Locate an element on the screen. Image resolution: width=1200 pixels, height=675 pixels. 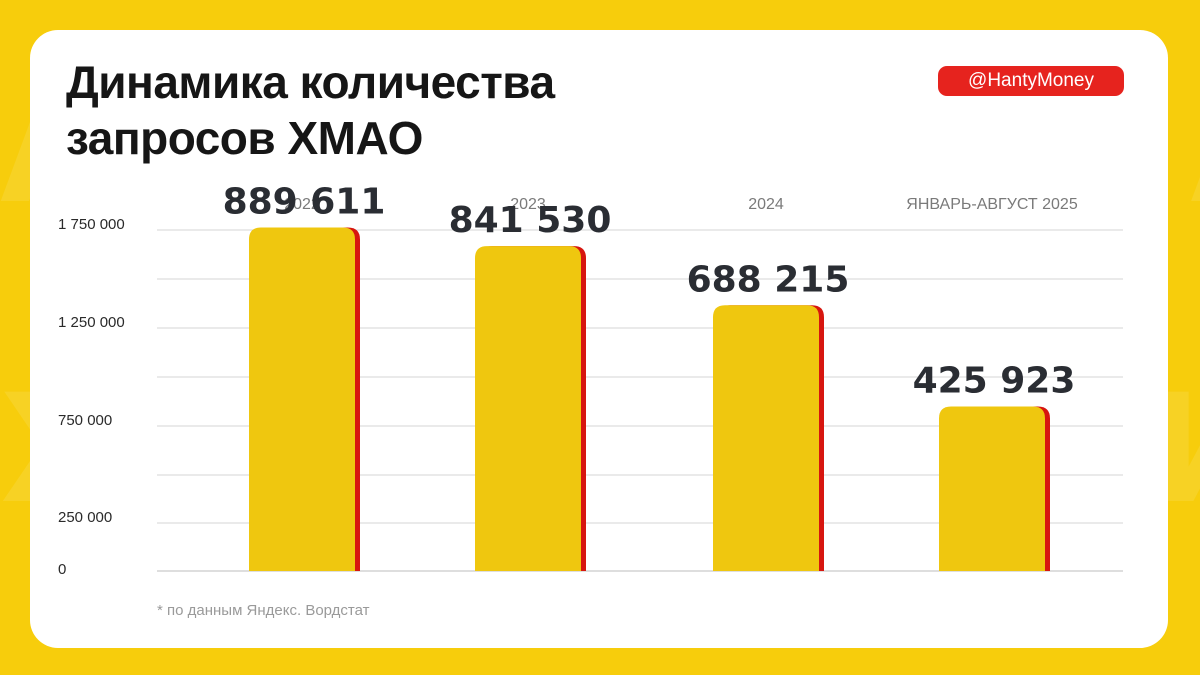
page-title: Динамика количества запросов ХМАО is located at coordinates (310, 110).